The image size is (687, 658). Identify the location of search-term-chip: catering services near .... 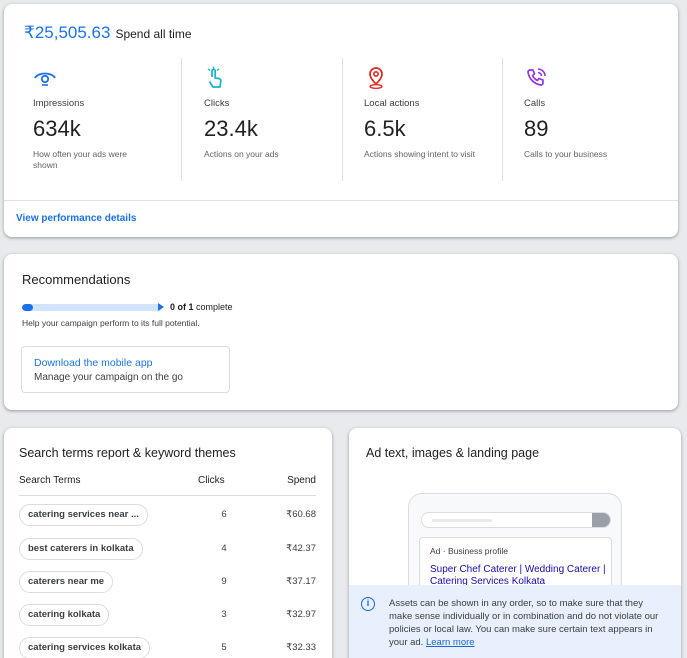
(83, 515).